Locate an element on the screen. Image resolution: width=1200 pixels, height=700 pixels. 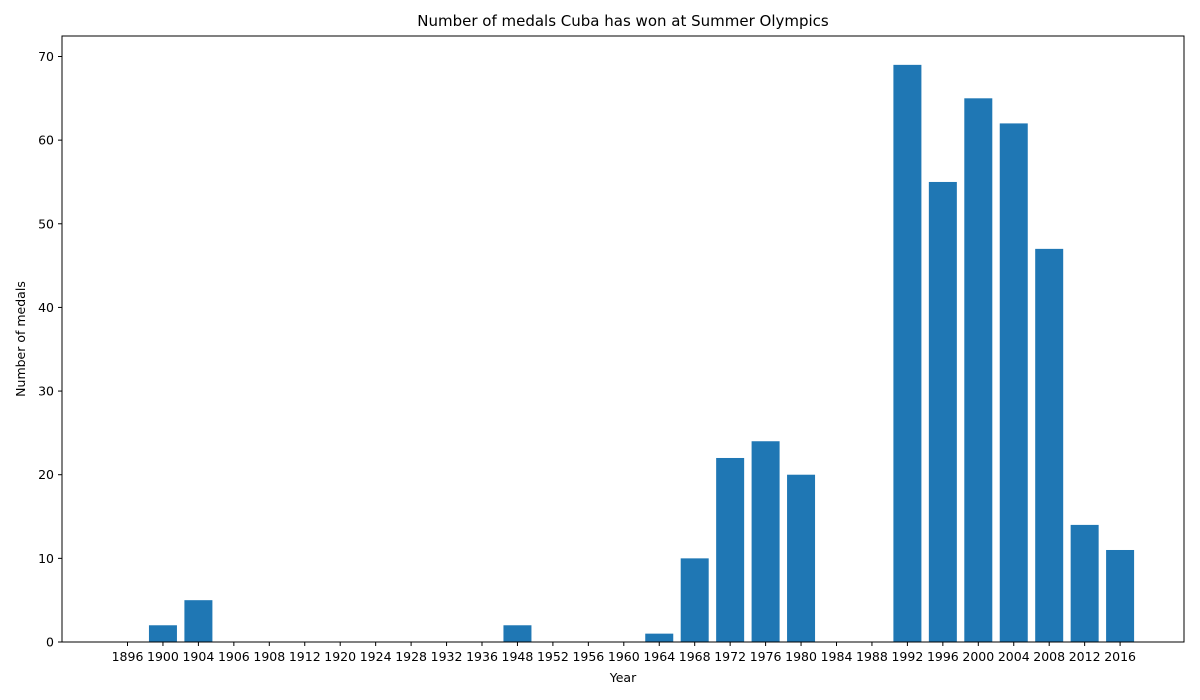
y-tick-label-10: 10 is located at coordinates (46, 558).